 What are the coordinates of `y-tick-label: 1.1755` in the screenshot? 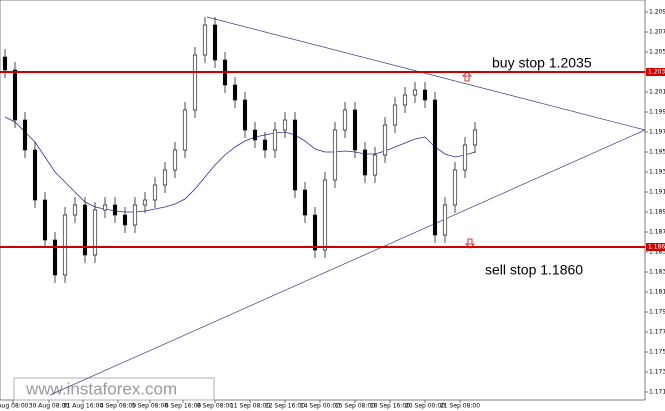 It's located at (657, 352).